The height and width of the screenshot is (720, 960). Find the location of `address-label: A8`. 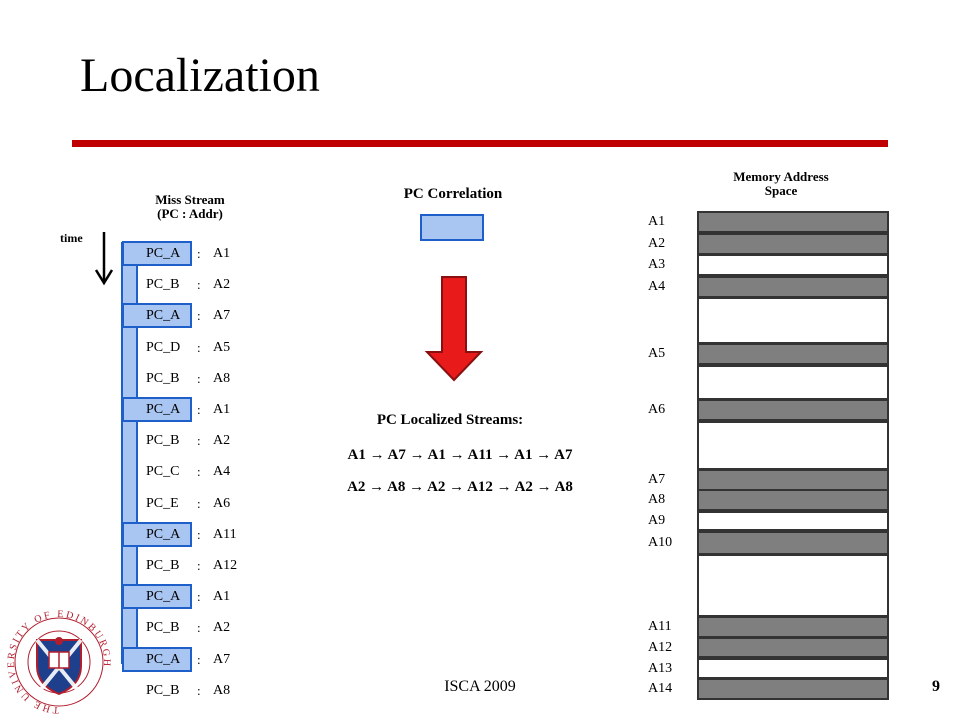

address-label: A8 is located at coordinates (222, 378).